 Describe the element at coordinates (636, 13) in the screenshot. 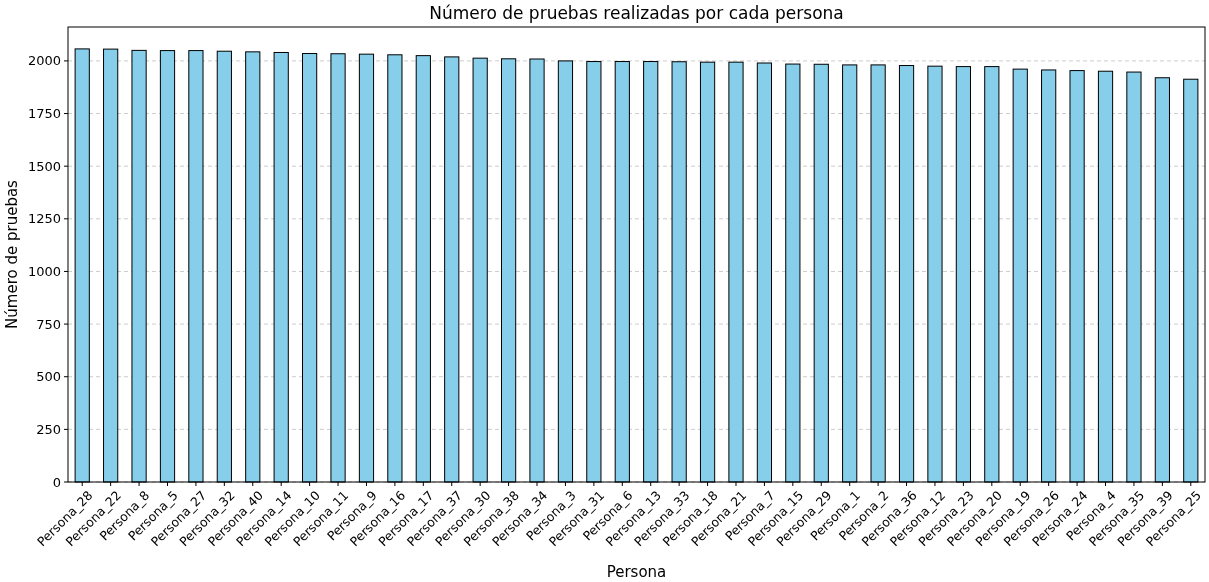

I see `chart-title: Número de pruebas realizadas por cada persona` at that location.